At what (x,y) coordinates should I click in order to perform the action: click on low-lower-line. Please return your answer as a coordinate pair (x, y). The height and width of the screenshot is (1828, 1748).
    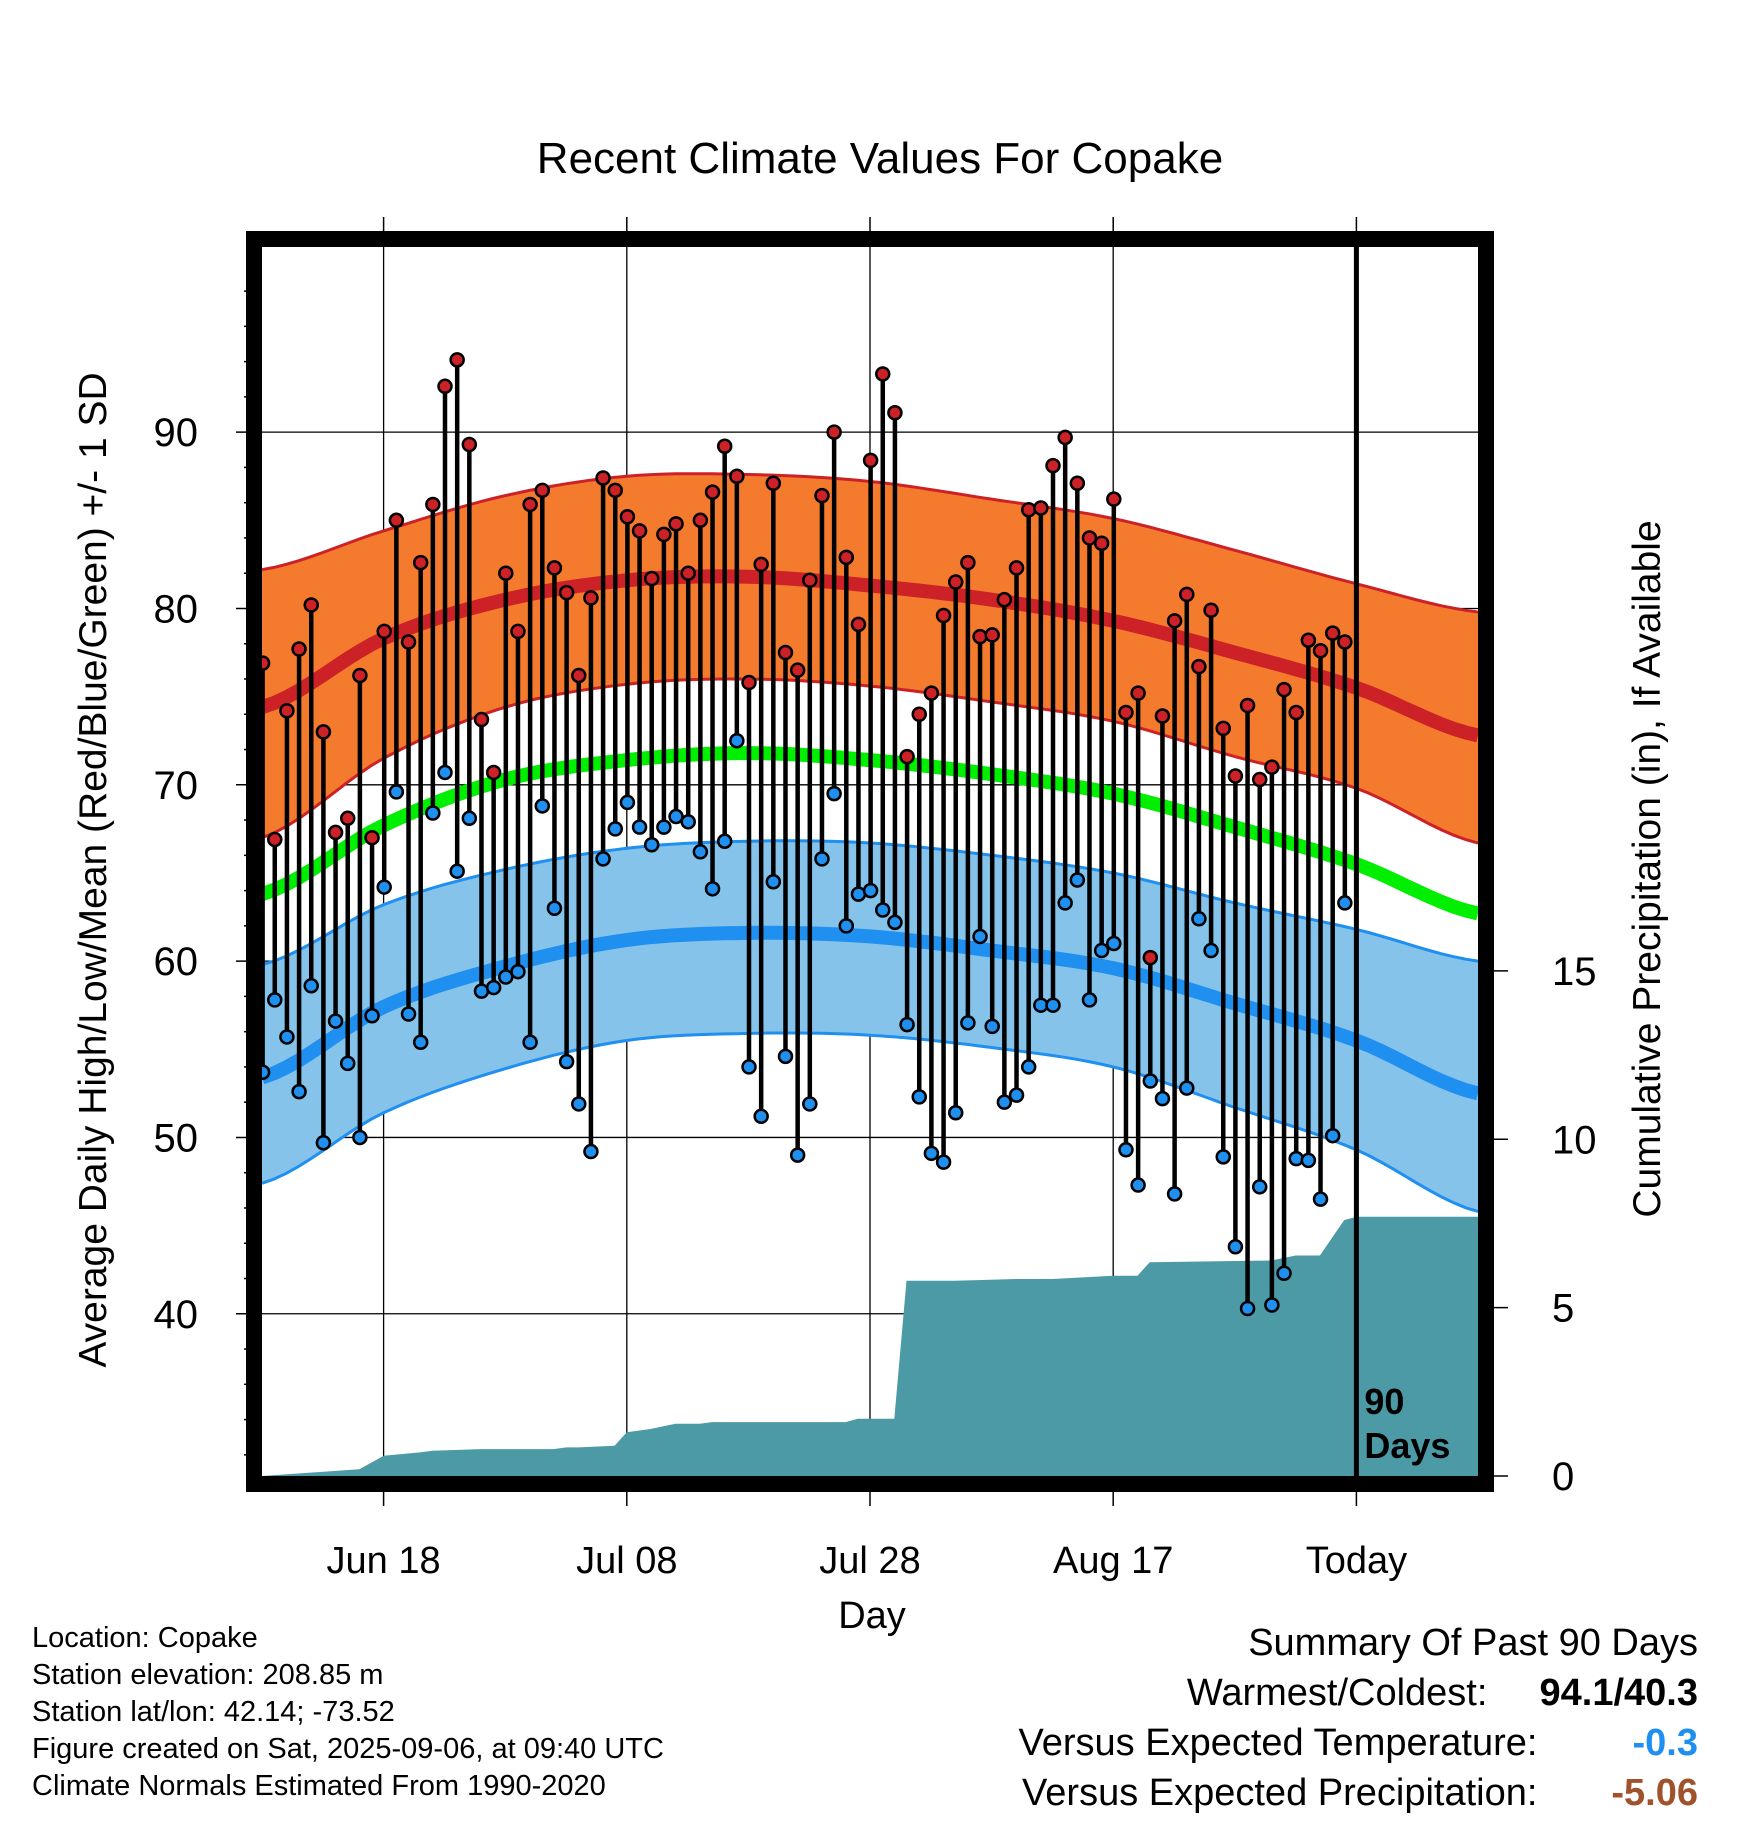
    Looking at the image, I should click on (870, 1122).